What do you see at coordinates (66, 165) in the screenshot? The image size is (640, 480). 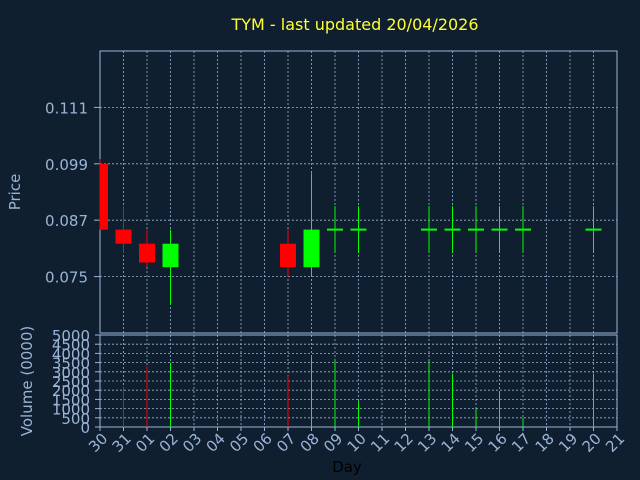 I see `price-tick-label: 0.099` at bounding box center [66, 165].